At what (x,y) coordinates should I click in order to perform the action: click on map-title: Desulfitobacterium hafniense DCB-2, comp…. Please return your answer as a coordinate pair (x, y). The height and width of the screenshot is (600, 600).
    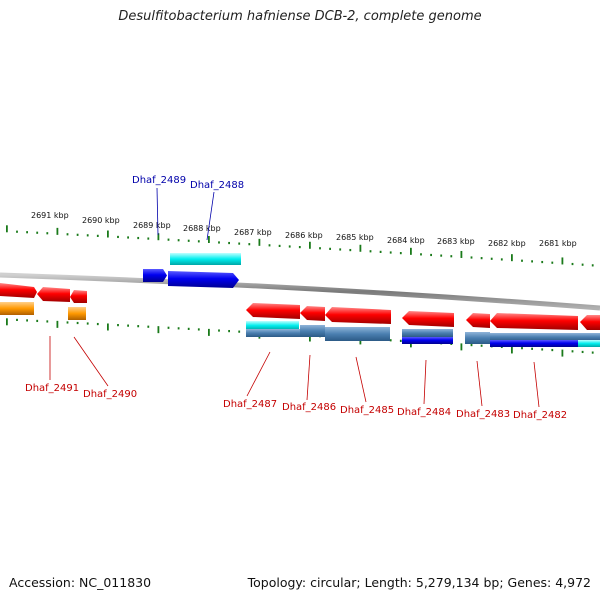
    Looking at the image, I should click on (300, 16).